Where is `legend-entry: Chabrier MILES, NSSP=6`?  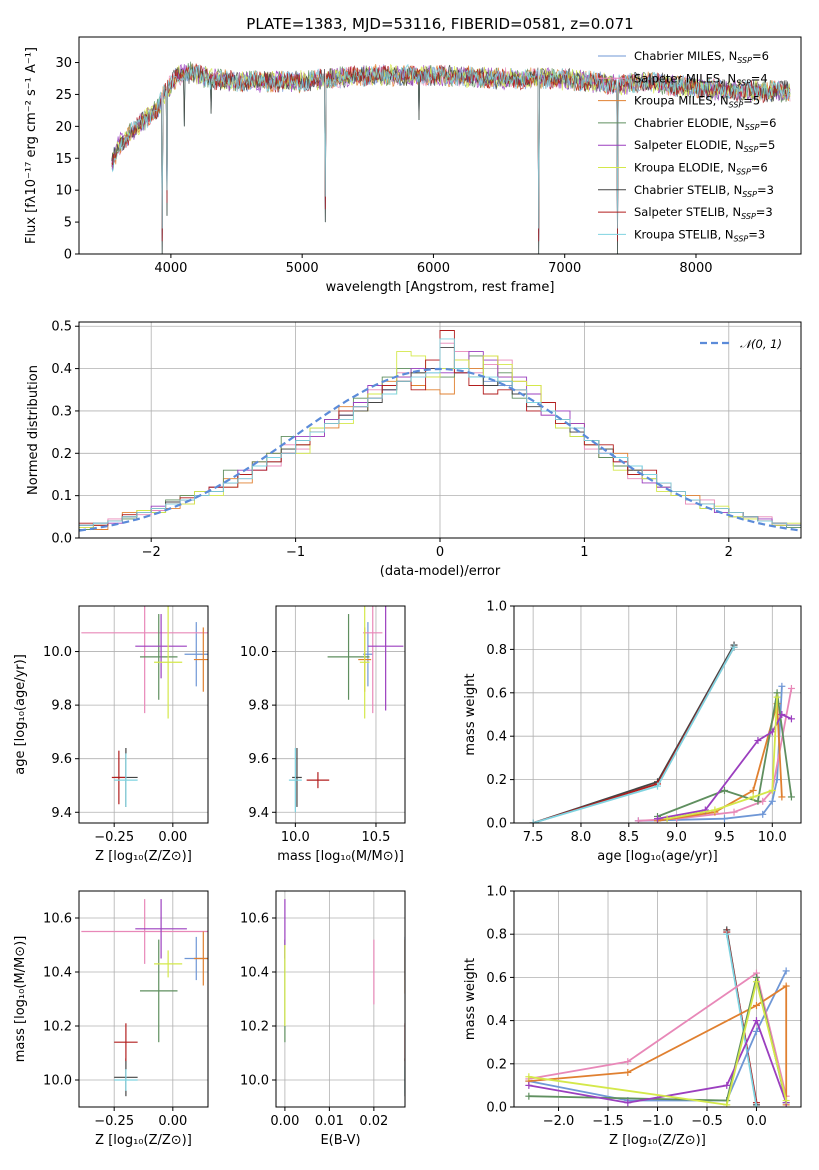 legend-entry: Chabrier MILES, NSSP=6 is located at coordinates (701, 57).